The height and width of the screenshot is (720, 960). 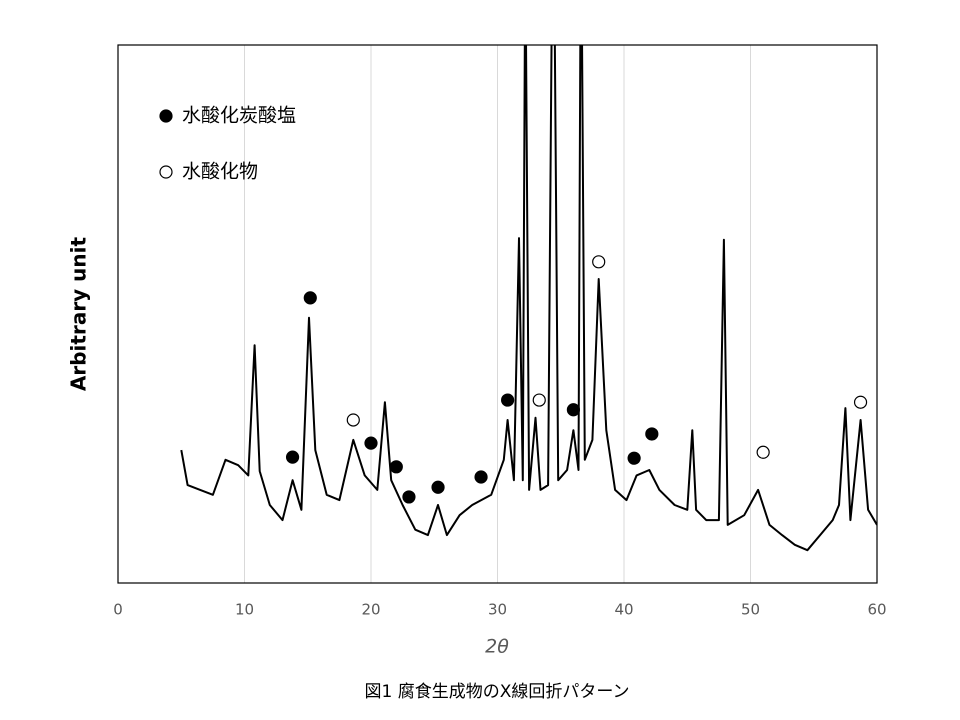 What do you see at coordinates (79, 313) in the screenshot?
I see `y-axis-label: Arbitrary unit` at bounding box center [79, 313].